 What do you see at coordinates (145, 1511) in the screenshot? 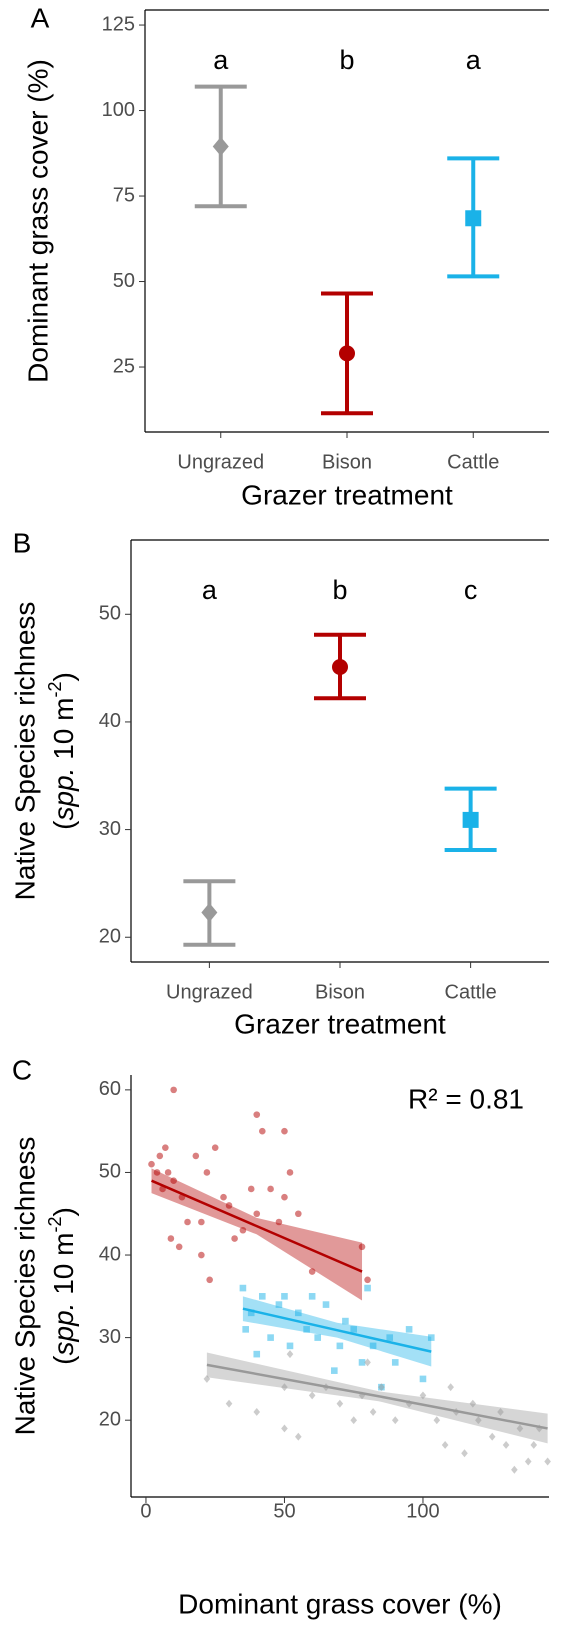
I see `x-tick-label: 0` at bounding box center [145, 1511].